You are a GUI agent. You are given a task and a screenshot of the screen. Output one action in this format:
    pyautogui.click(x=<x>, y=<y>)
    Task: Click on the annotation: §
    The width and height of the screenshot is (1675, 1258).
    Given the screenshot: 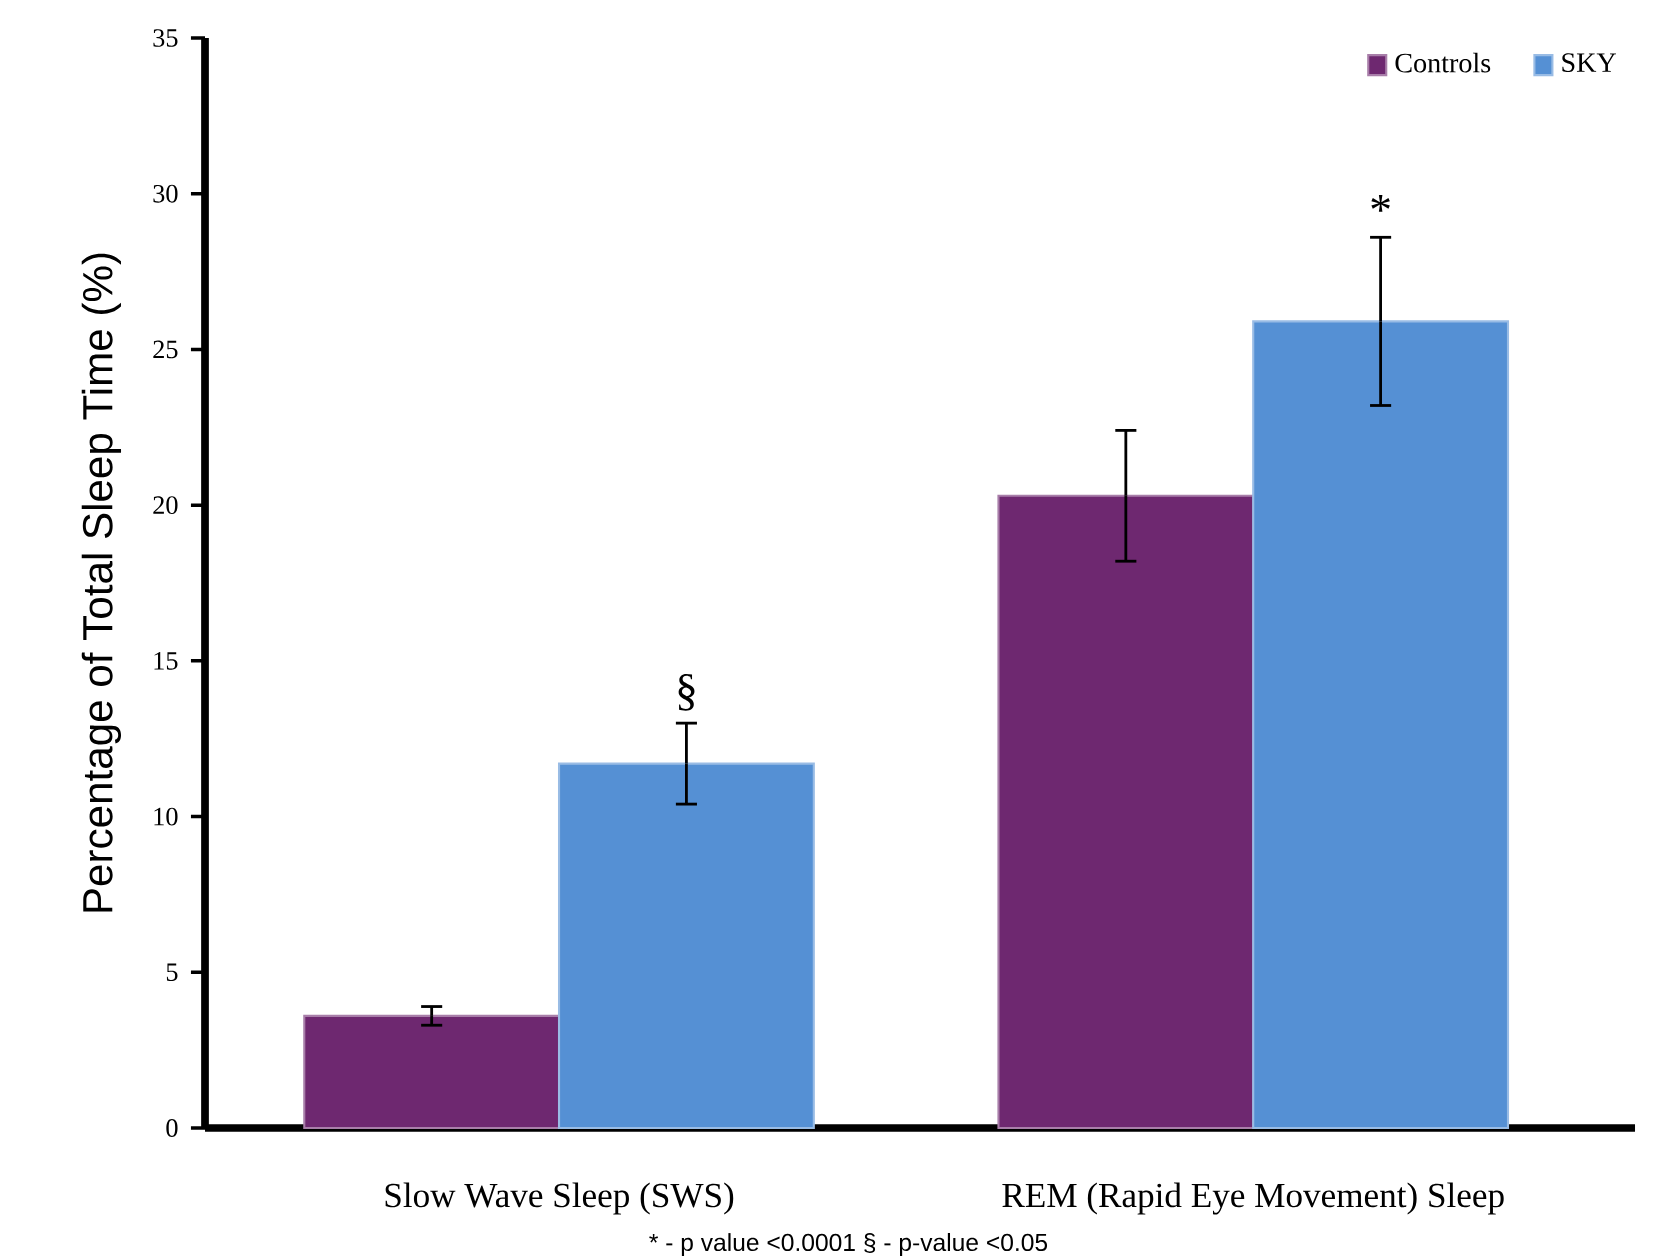 What is the action you would take?
    pyautogui.click(x=686, y=692)
    